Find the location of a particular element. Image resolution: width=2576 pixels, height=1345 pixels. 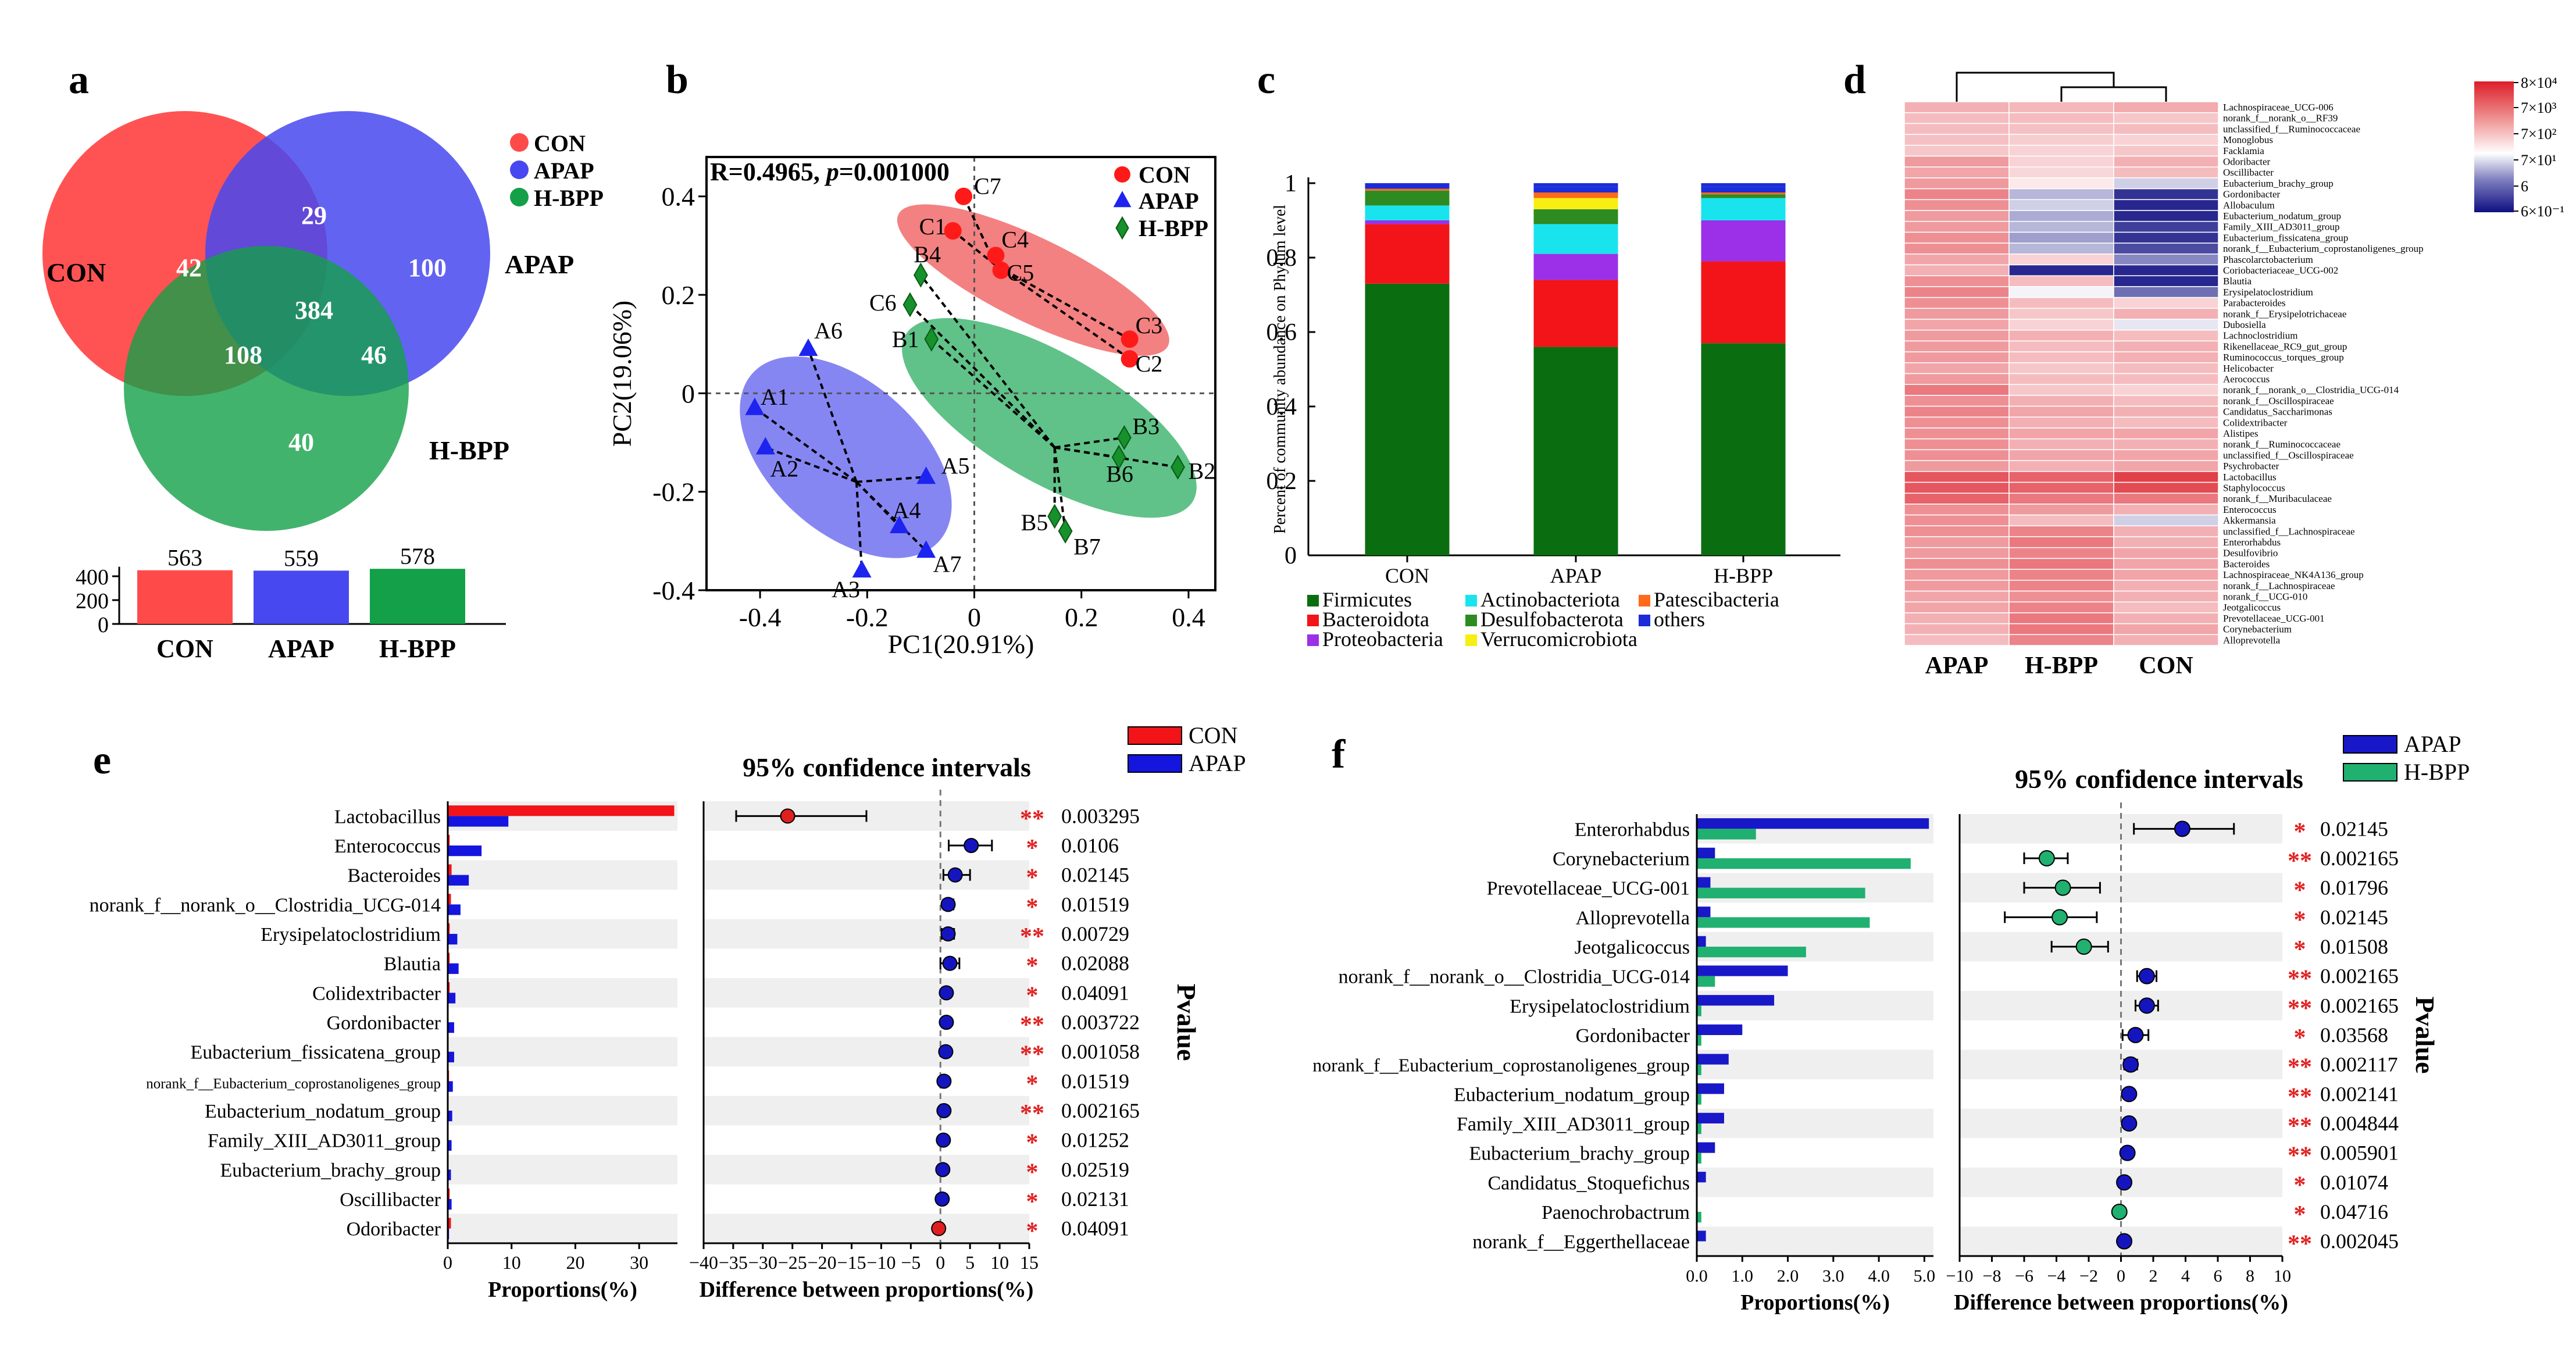

pca-point-c4 is located at coordinates (996, 256).